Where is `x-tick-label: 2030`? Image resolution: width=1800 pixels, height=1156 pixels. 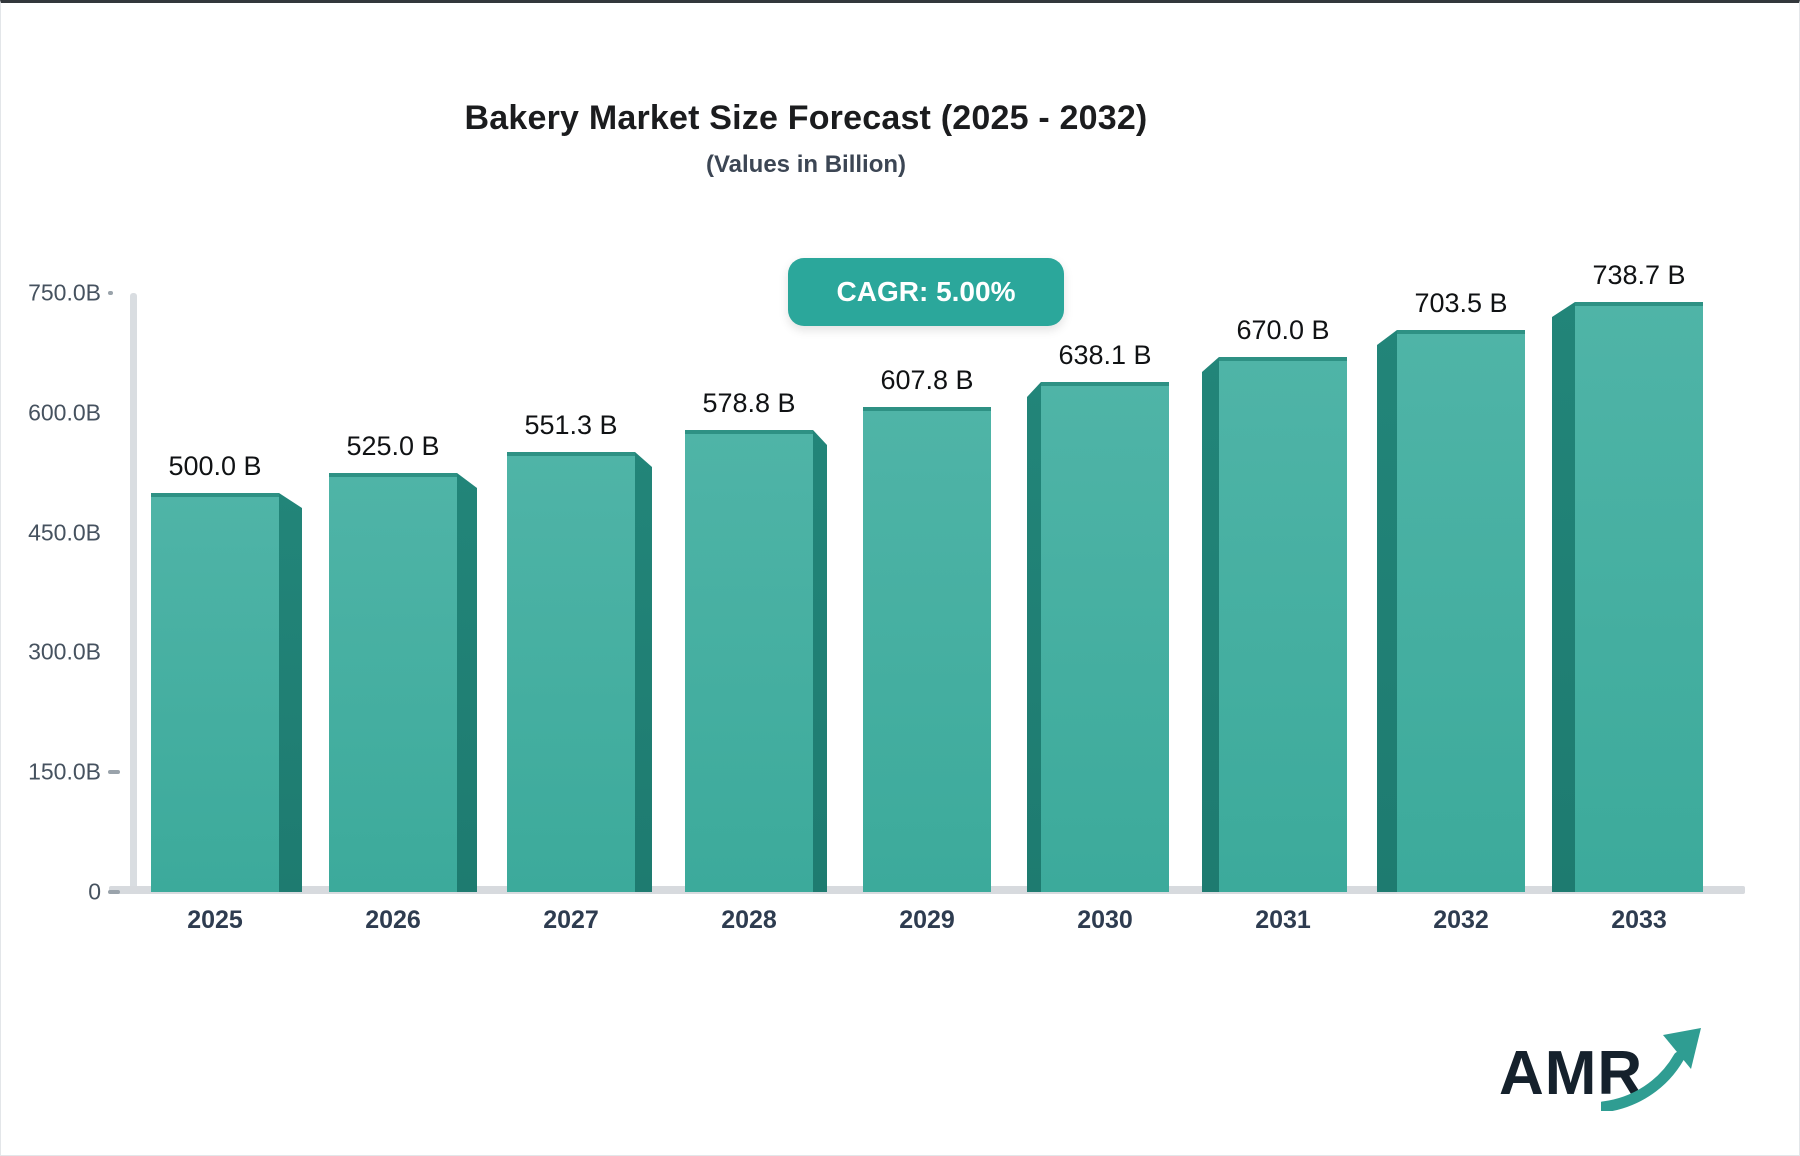
x-tick-label: 2030 is located at coordinates (1105, 920).